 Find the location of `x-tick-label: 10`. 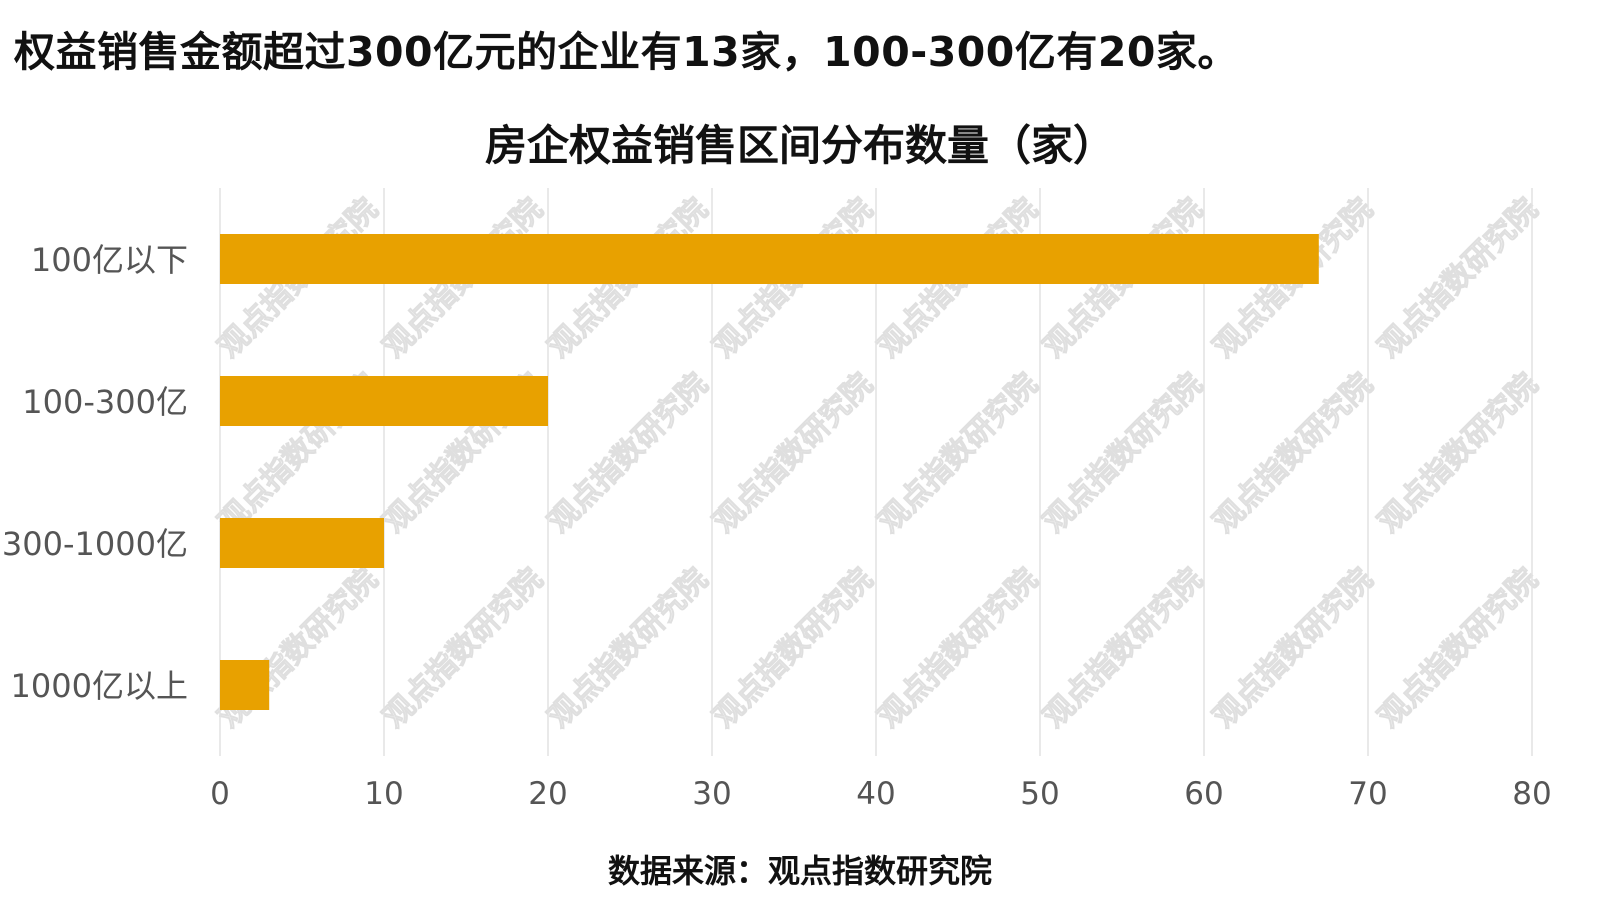

x-tick-label: 10 is located at coordinates (383, 794).